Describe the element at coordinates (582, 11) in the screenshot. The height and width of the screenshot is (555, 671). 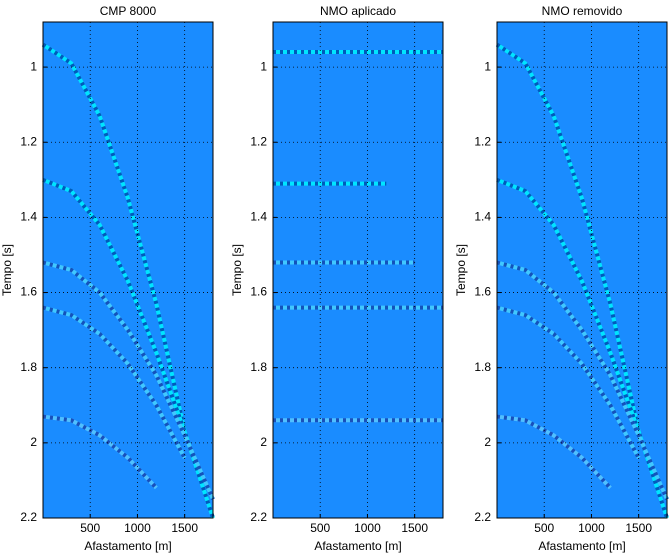
I see `panel-title: NMO removido` at that location.